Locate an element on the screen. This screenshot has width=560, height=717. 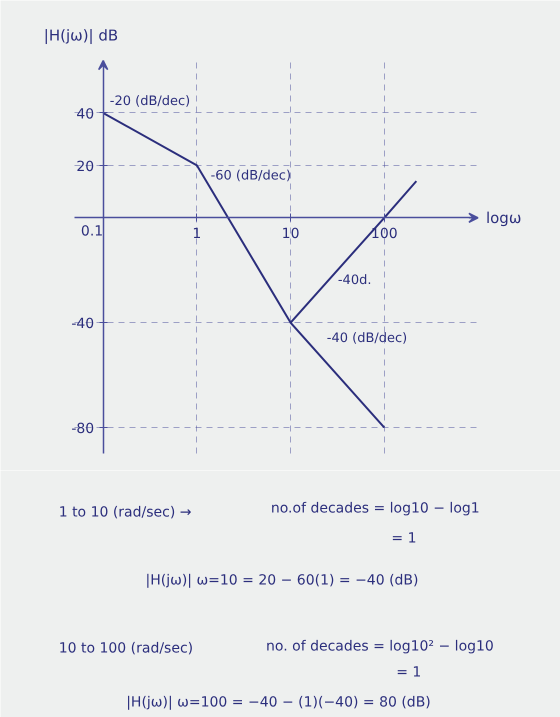
x-tick-label: 100 is located at coordinates (384, 234).